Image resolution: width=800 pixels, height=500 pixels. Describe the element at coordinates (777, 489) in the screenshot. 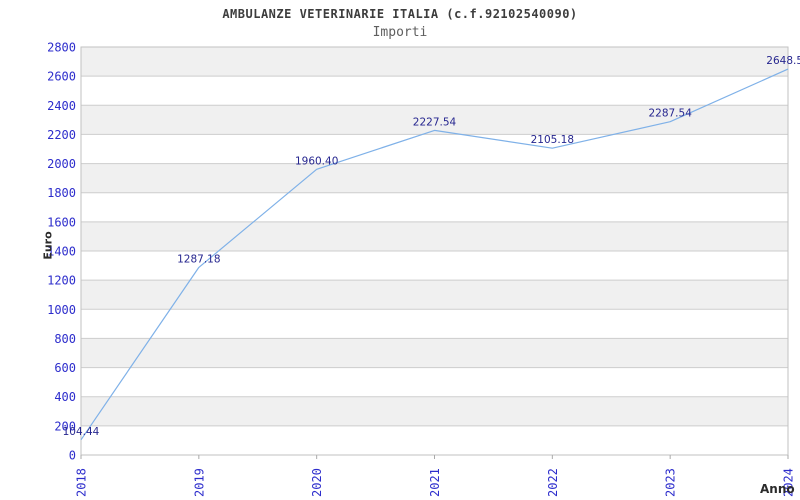

I see `x-axis-title: Anno` at that location.